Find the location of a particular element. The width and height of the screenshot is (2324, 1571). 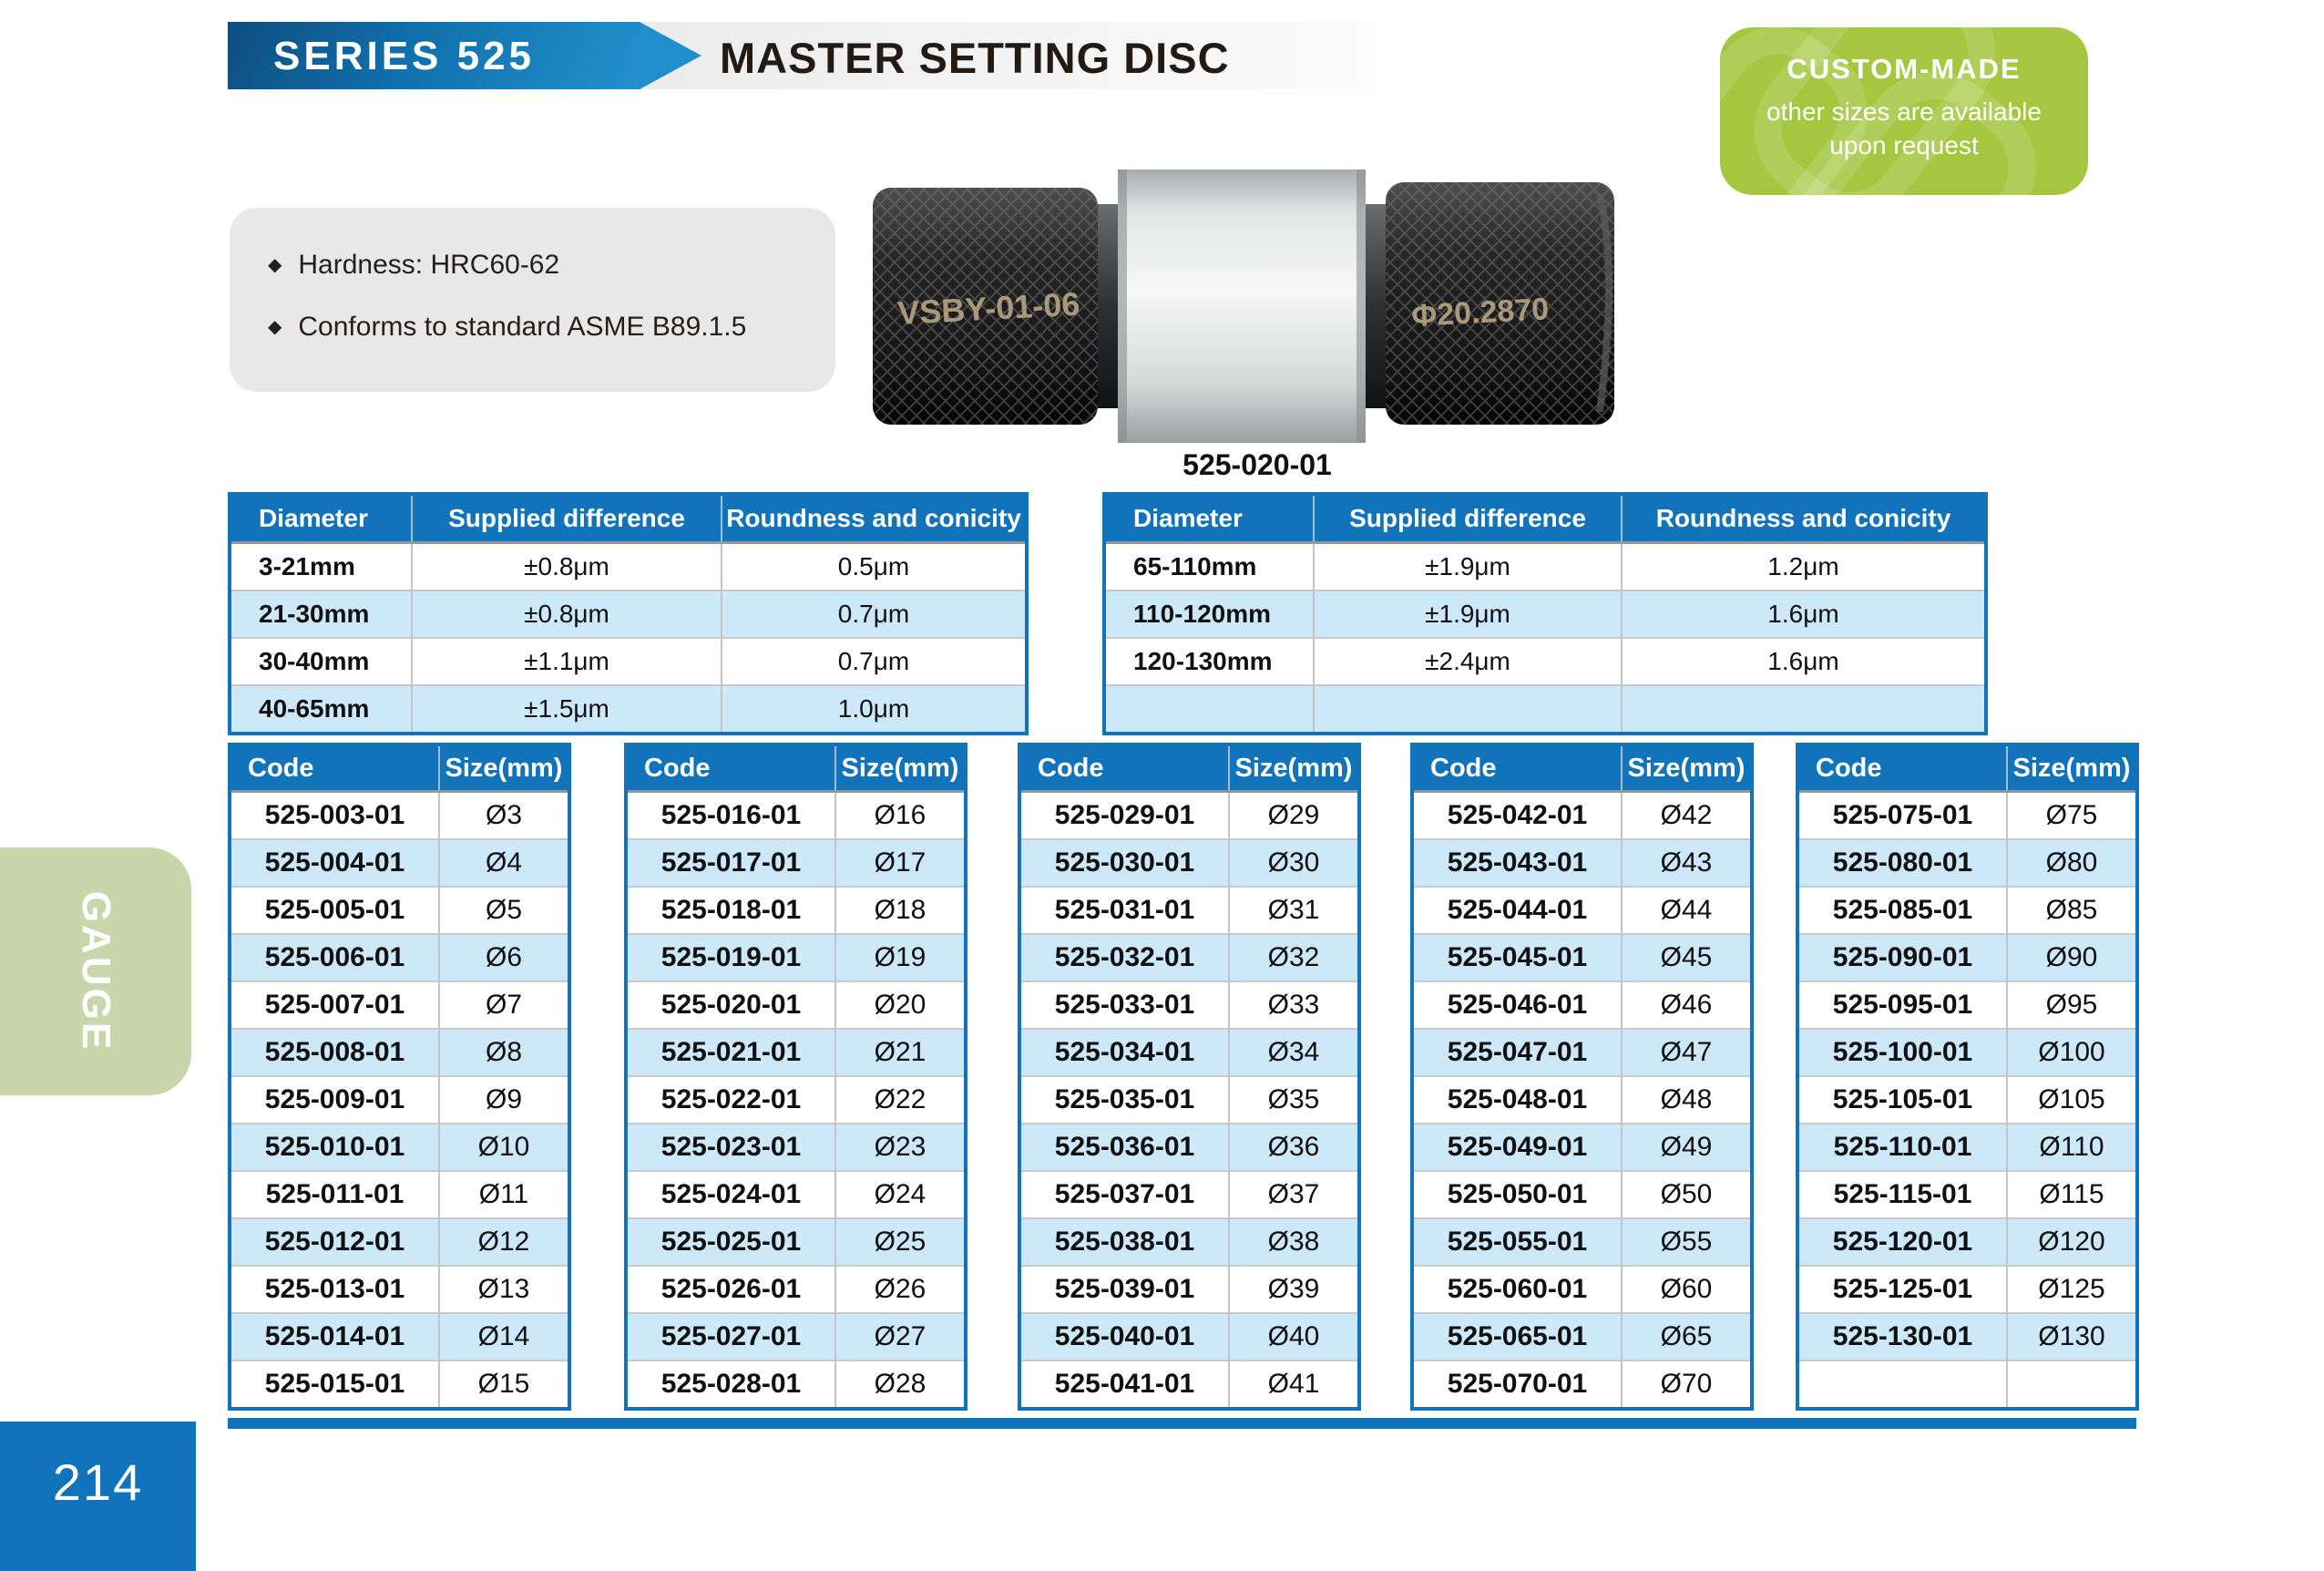

table-row: 525-031-01 Ø31 is located at coordinates (1189, 910).